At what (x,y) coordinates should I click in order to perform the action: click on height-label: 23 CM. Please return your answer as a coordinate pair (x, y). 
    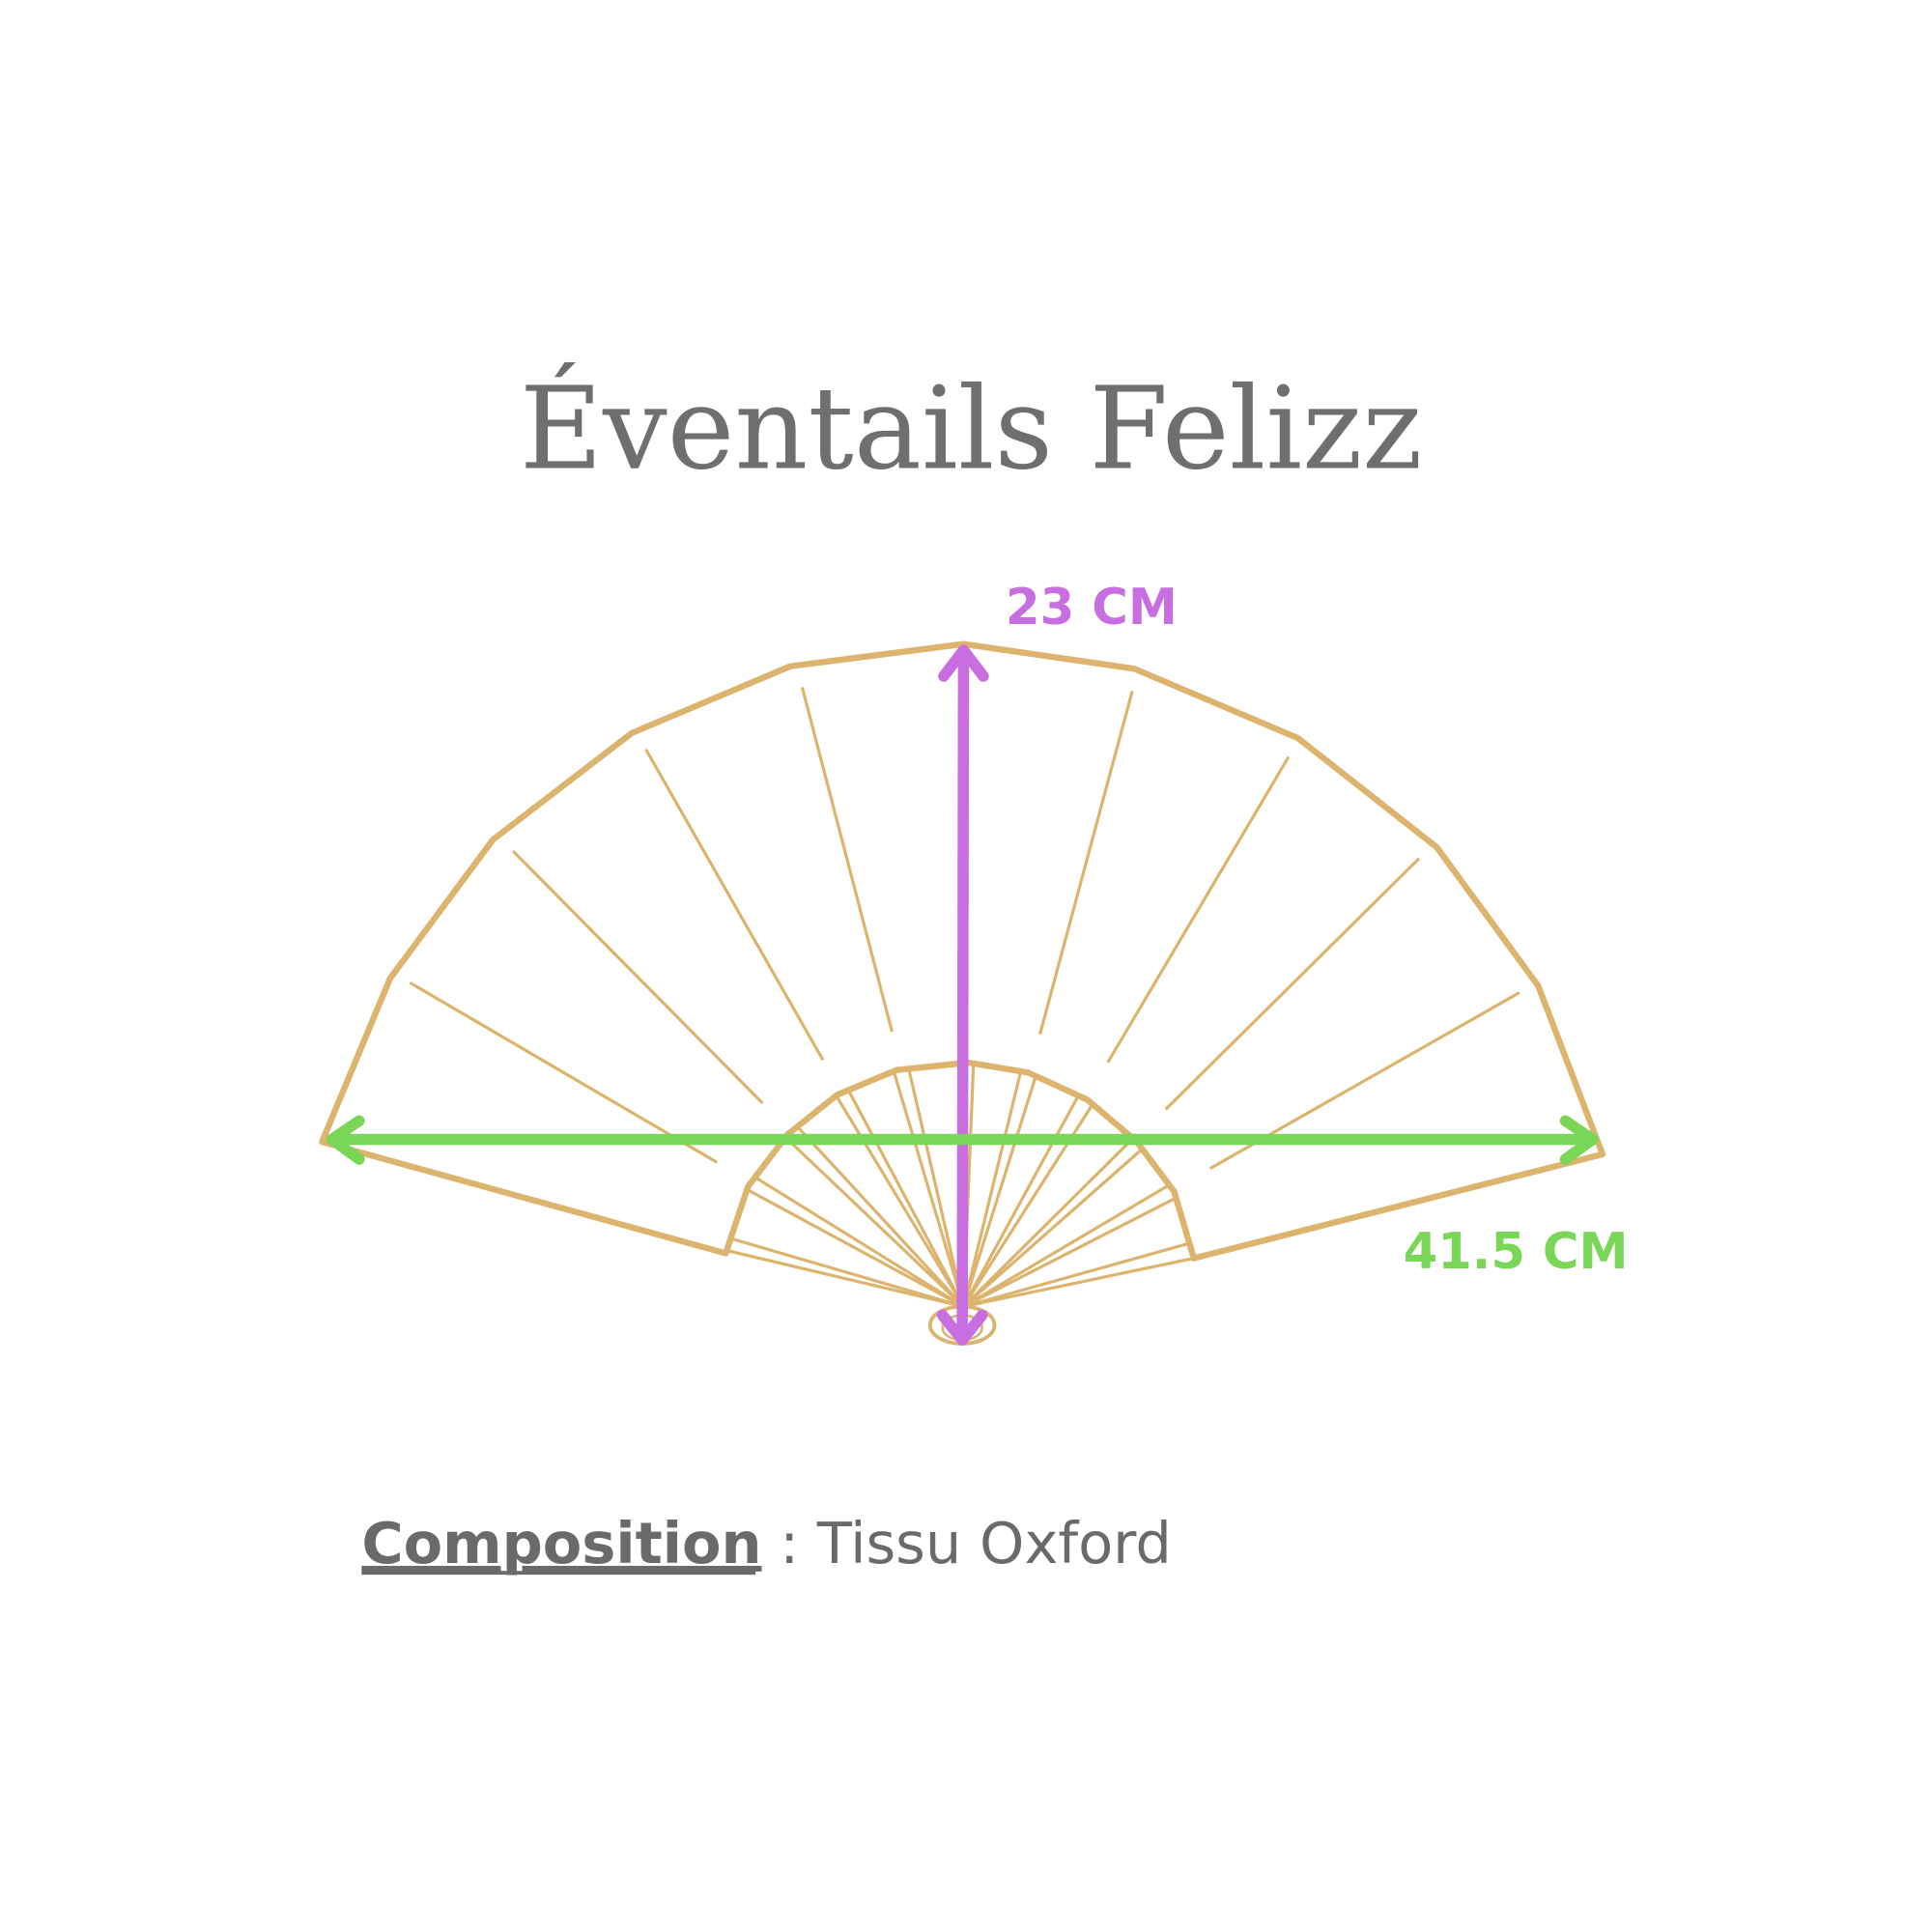
    Looking at the image, I should click on (1092, 608).